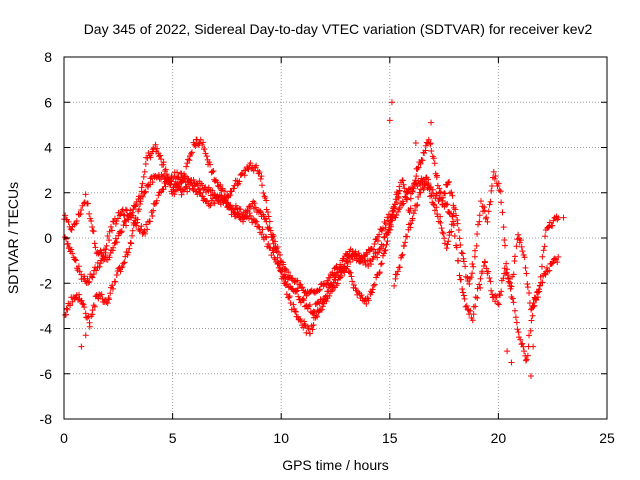 The height and width of the screenshot is (480, 640). I want to click on y-tick-label: -4, so click(46, 329).